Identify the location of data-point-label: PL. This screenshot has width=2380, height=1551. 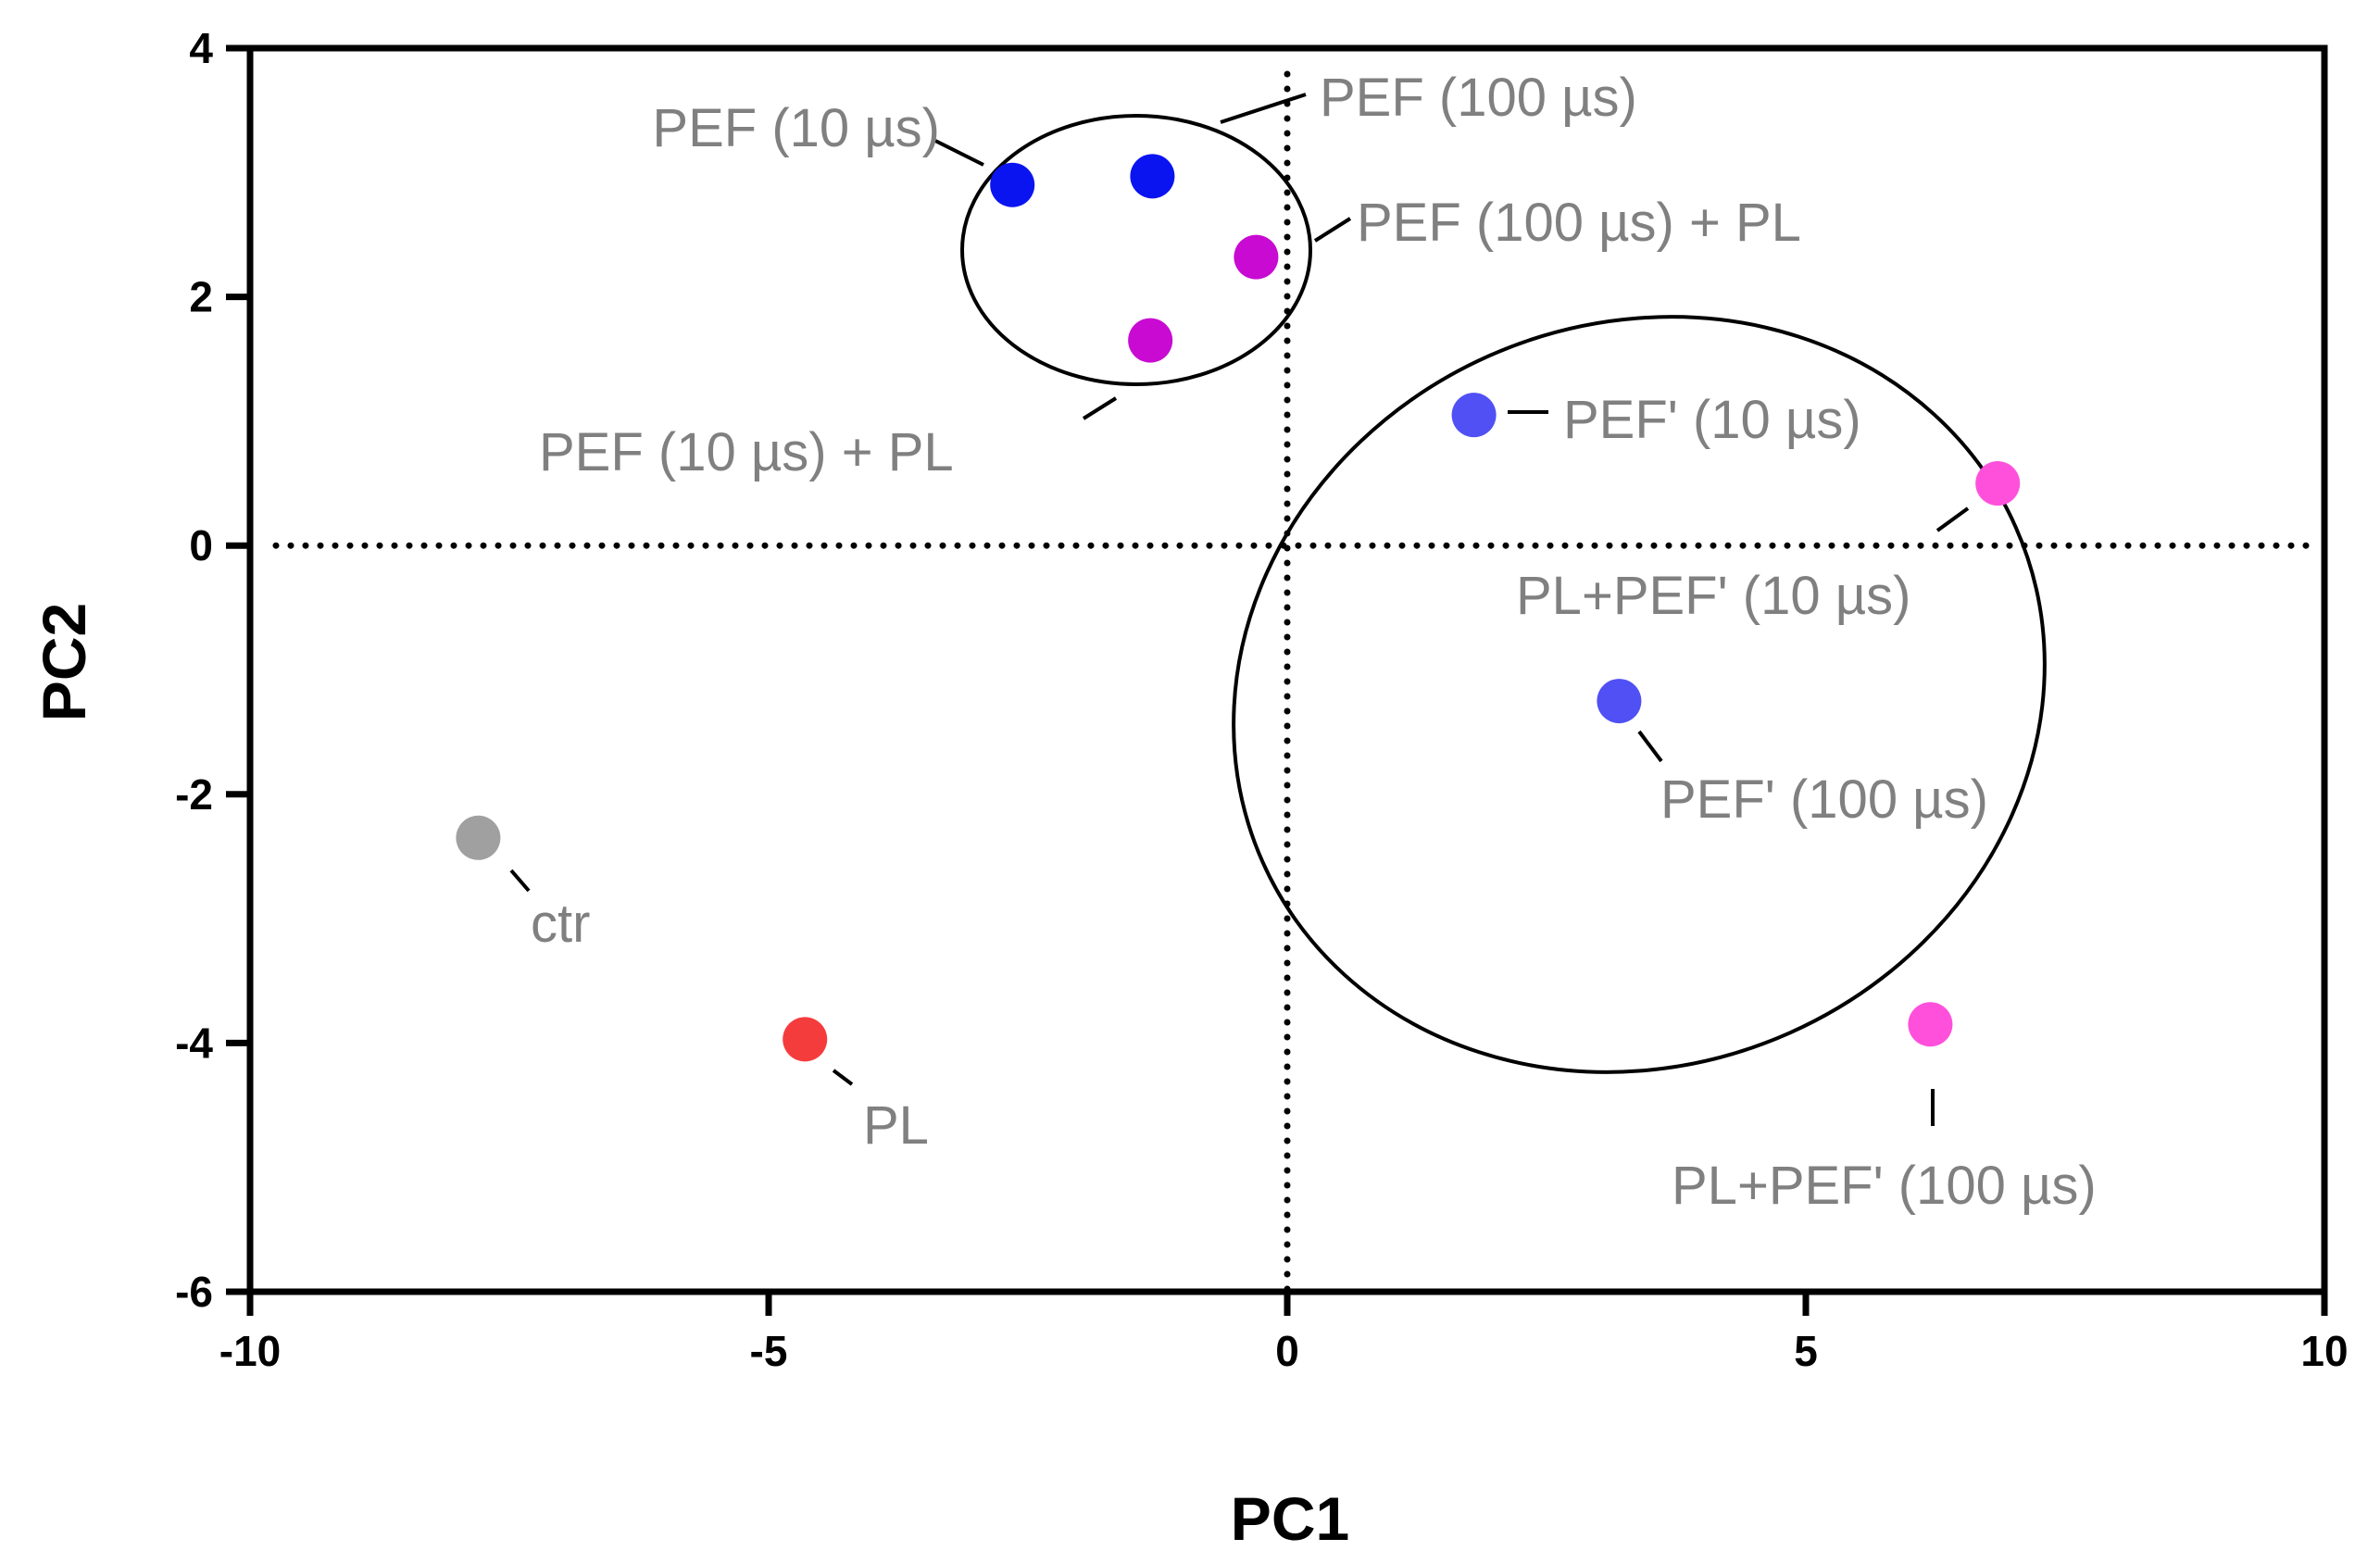
(896, 1125).